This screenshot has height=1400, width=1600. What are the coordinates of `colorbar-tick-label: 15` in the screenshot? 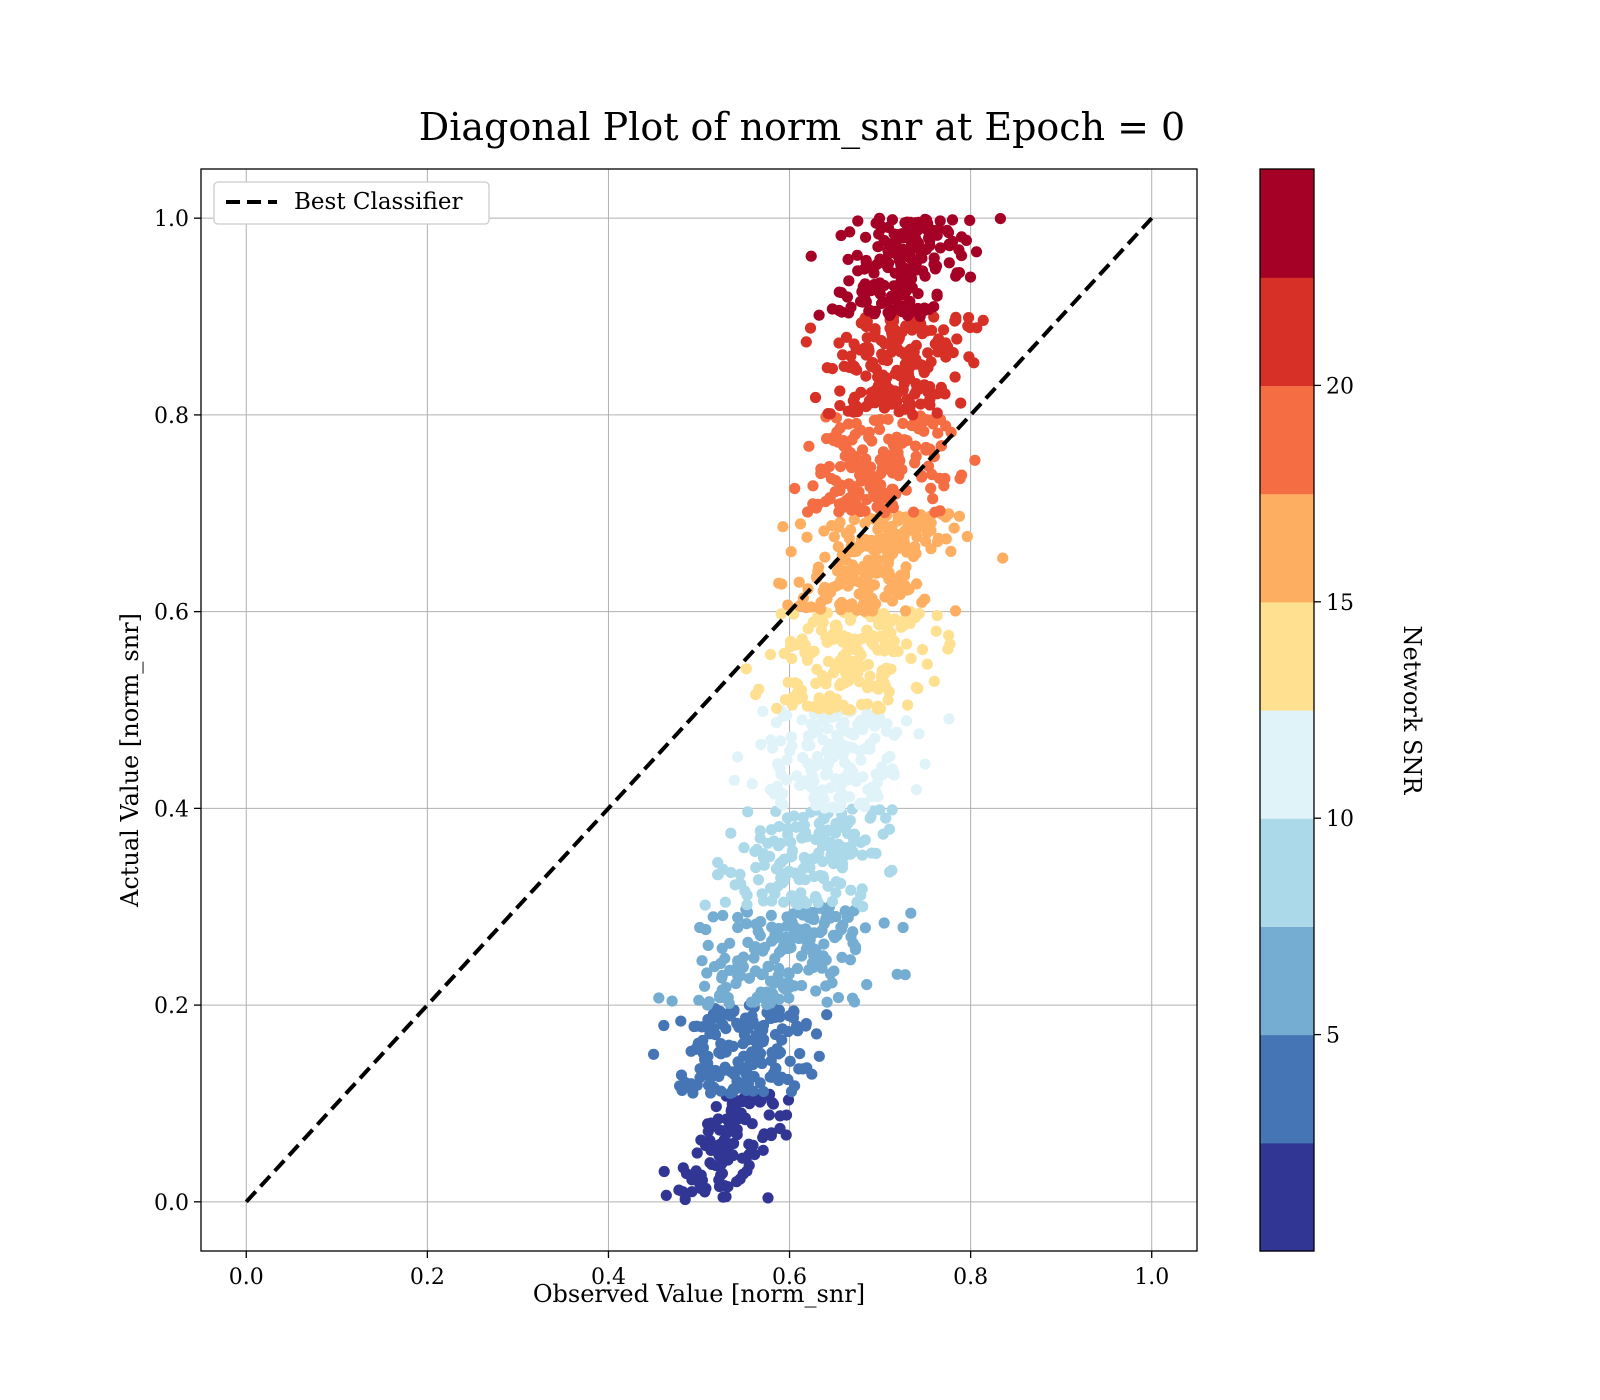 It's located at (1340, 603).